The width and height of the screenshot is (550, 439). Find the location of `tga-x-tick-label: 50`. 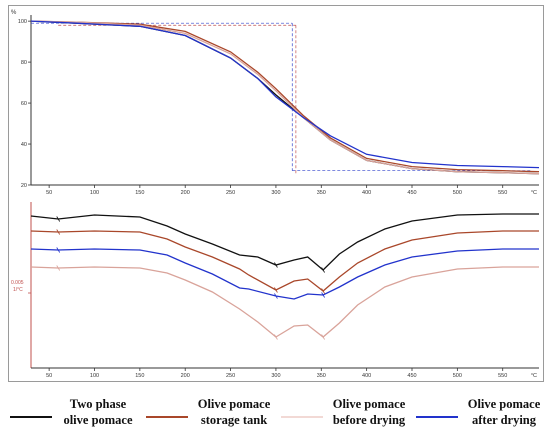

tga-x-tick-label: 50 is located at coordinates (49, 193).